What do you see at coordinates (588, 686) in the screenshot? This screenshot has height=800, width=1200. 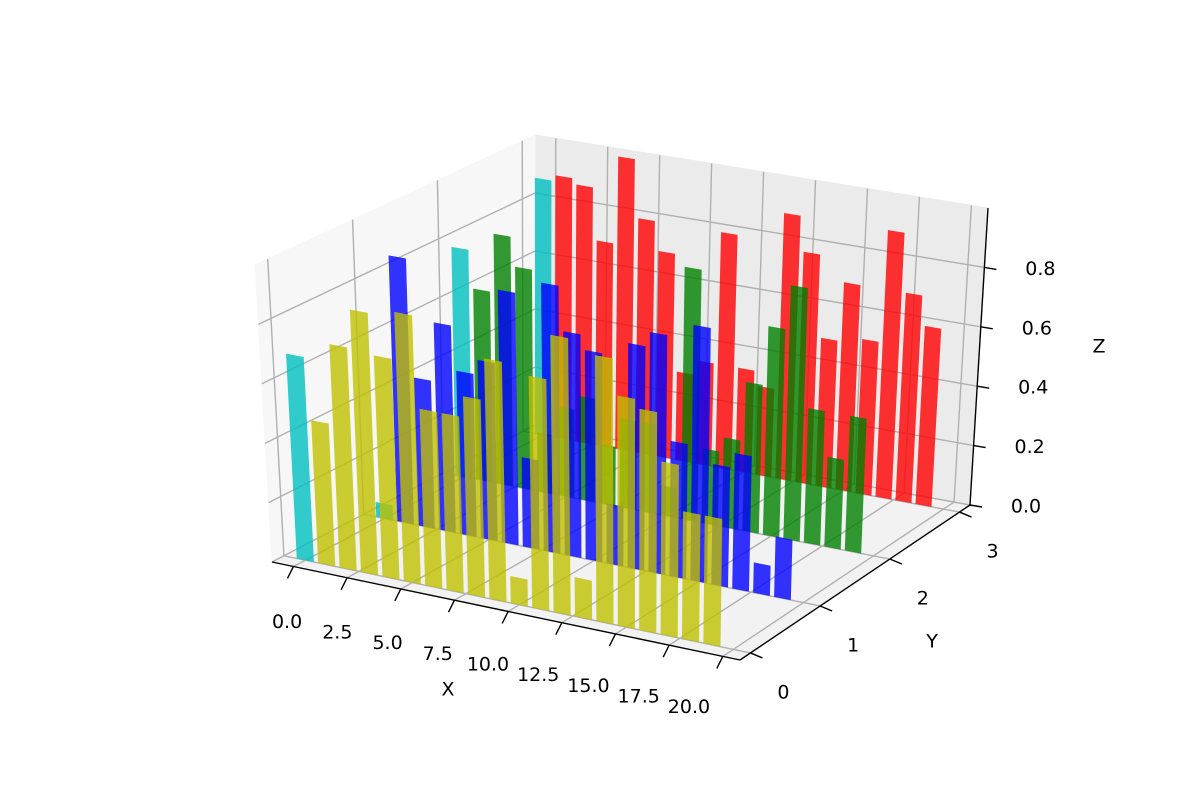 I see `x-tick-label: 15.0` at bounding box center [588, 686].